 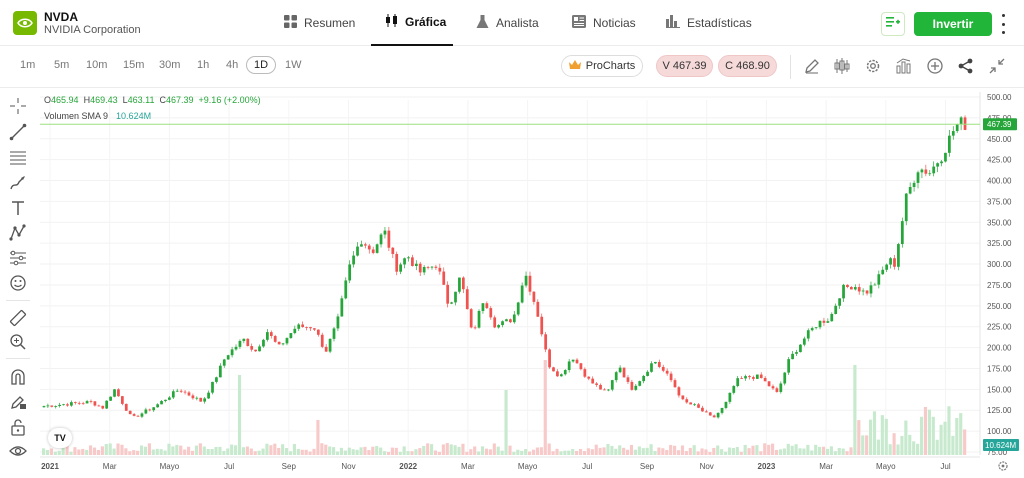 I want to click on brush-icon, so click(x=18, y=183).